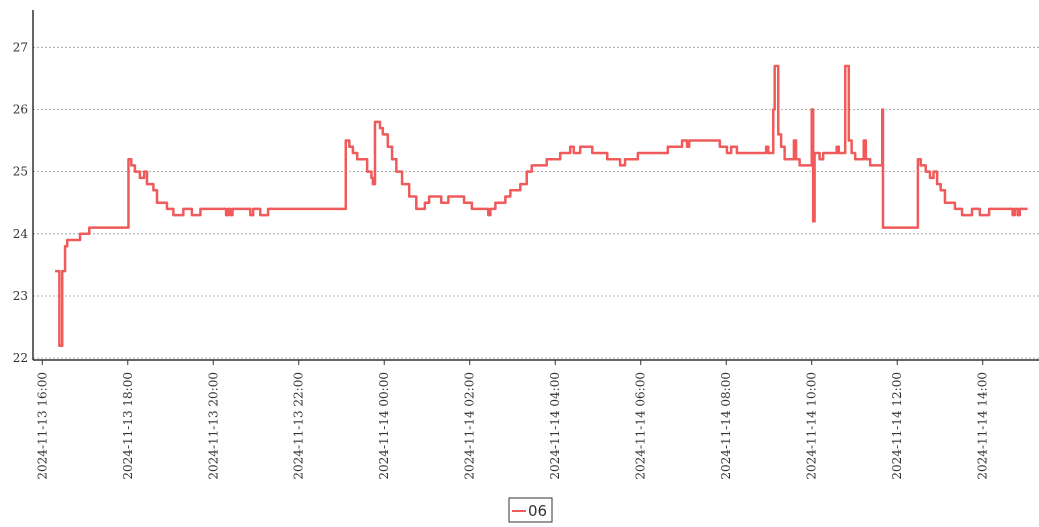 This screenshot has width=1039, height=527. Describe the element at coordinates (726, 426) in the screenshot. I see `x-tick-label: 2024-11-14 08:00` at that location.